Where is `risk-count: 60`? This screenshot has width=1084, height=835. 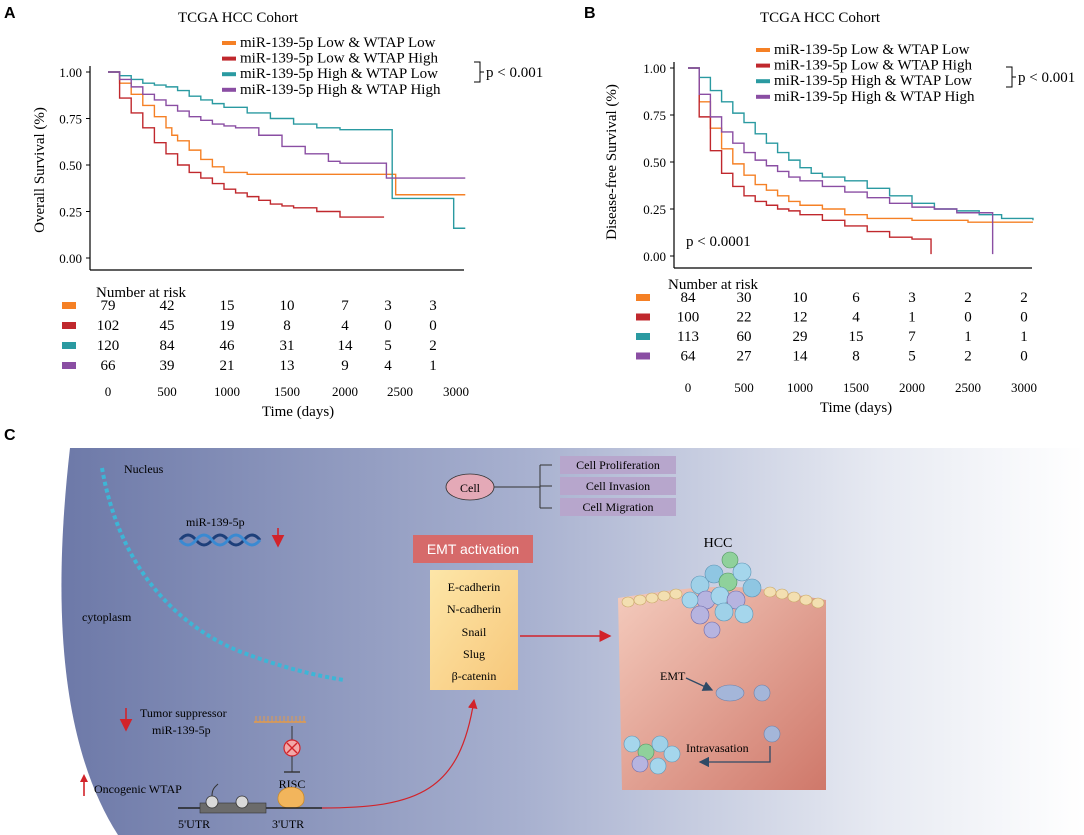
risk-count: 60 is located at coordinates (744, 337).